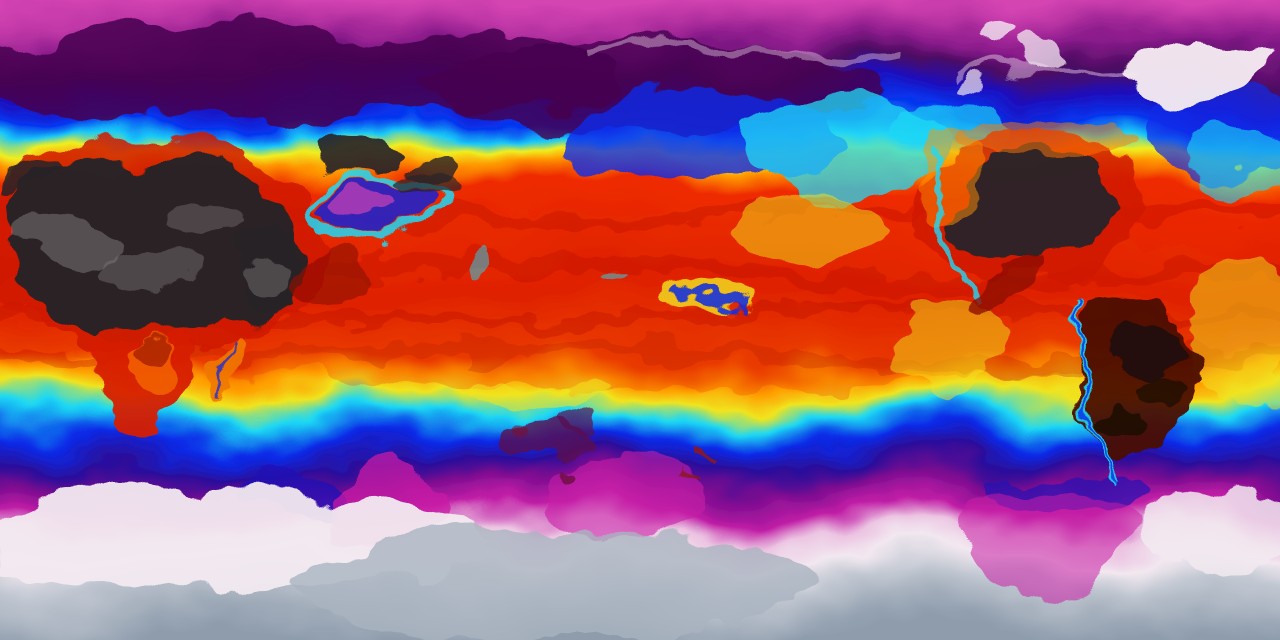  Describe the element at coordinates (358, 156) in the screenshot. I see `central-asia-hot-patch` at that location.